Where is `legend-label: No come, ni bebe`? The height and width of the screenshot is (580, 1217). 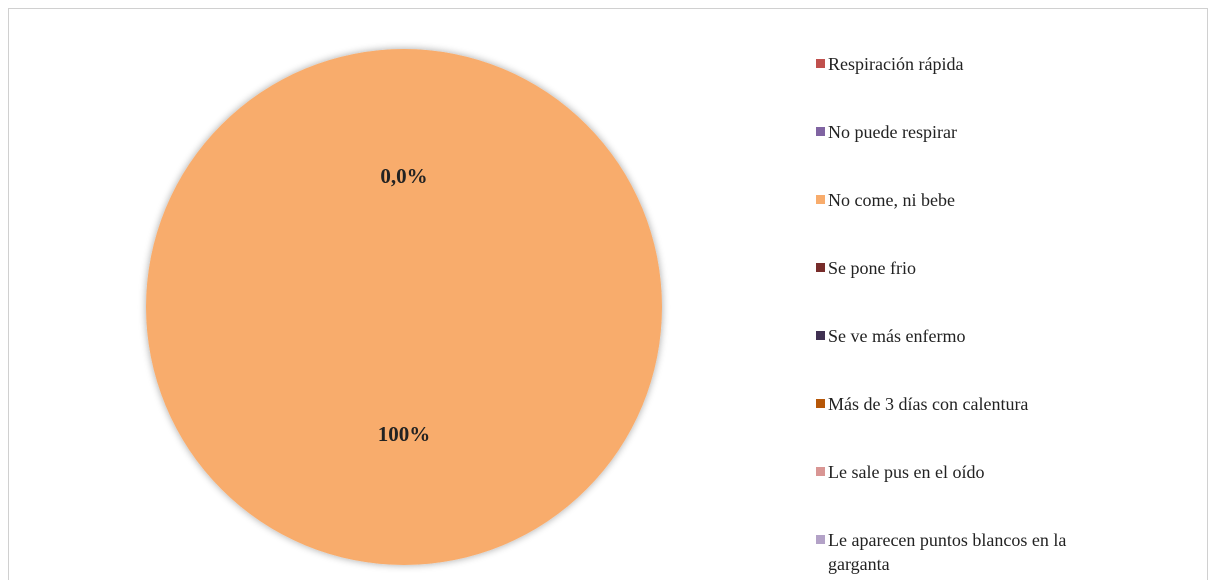
legend-label: No come, ni bebe is located at coordinates (891, 200).